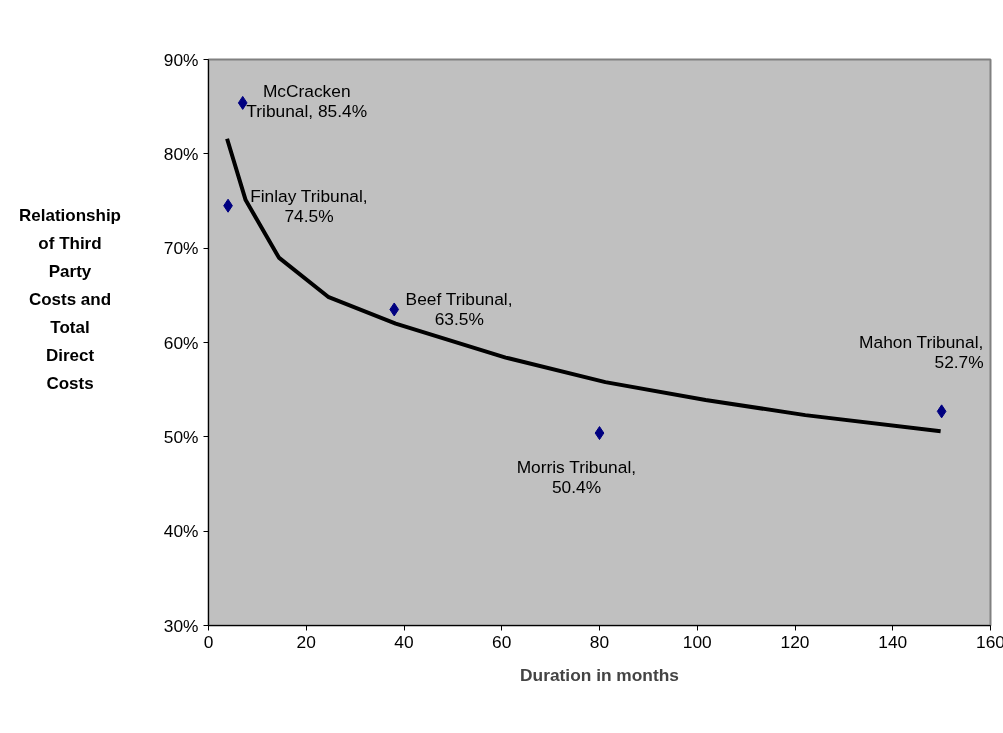 Image resolution: width=1003 pixels, height=733 pixels. What do you see at coordinates (307, 100) in the screenshot?
I see `data-label: McCracken Tribunal, 85.4%` at bounding box center [307, 100].